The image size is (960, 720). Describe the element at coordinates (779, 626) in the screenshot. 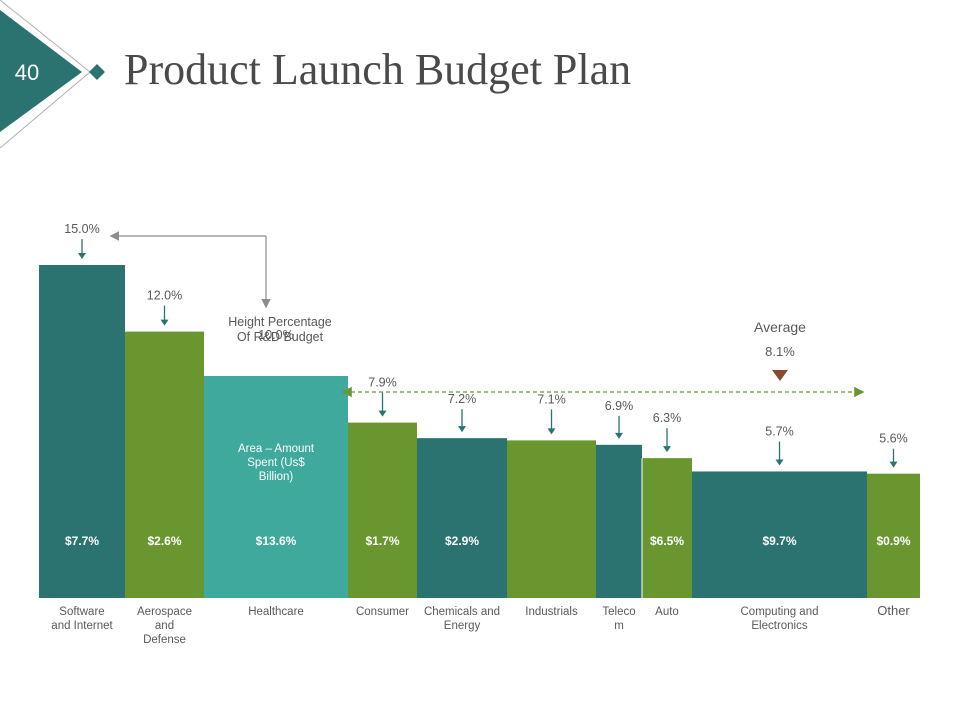

I see `category-label-8-1: Electronics` at that location.